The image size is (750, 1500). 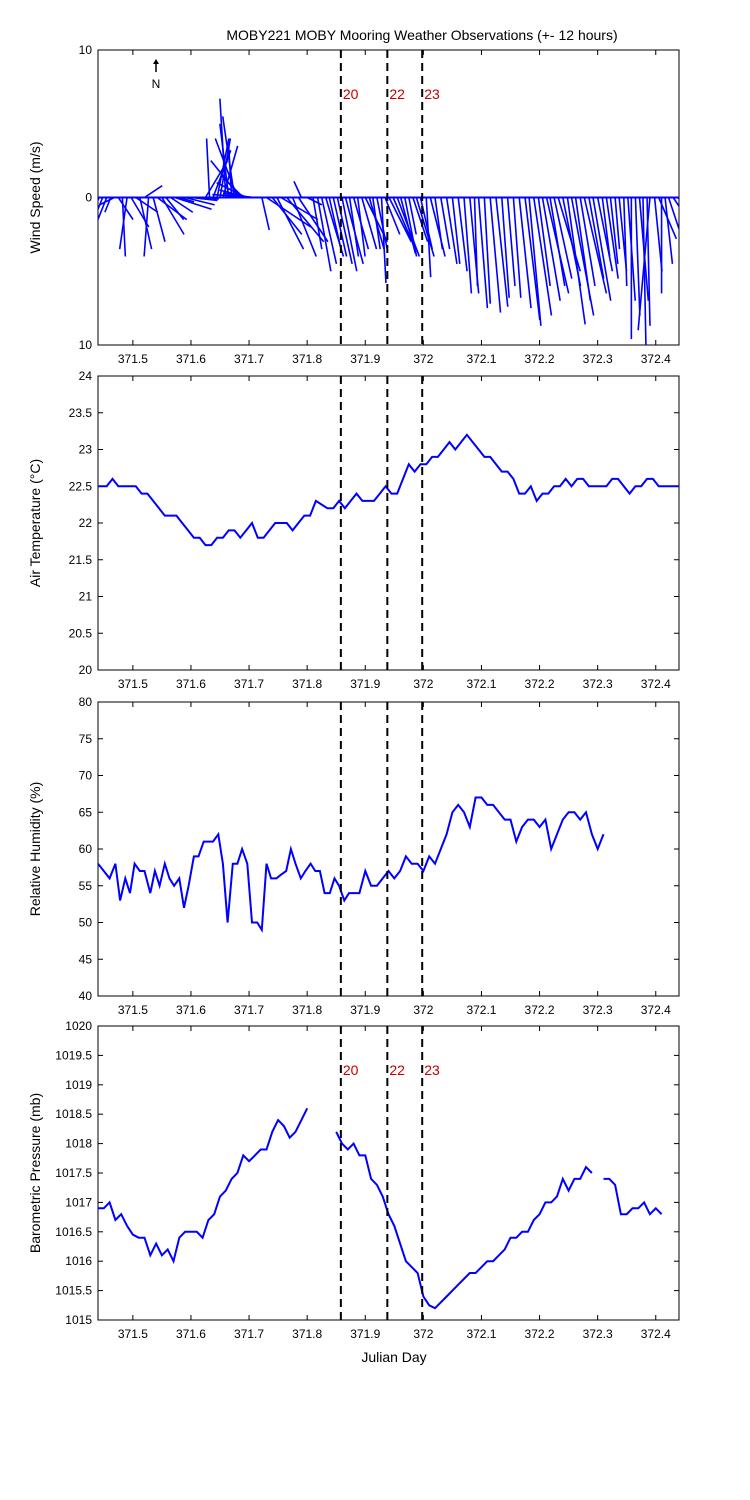 What do you see at coordinates (35, 197) in the screenshot?
I see `y-axis-label: Wind Speed (m/s)` at bounding box center [35, 197].